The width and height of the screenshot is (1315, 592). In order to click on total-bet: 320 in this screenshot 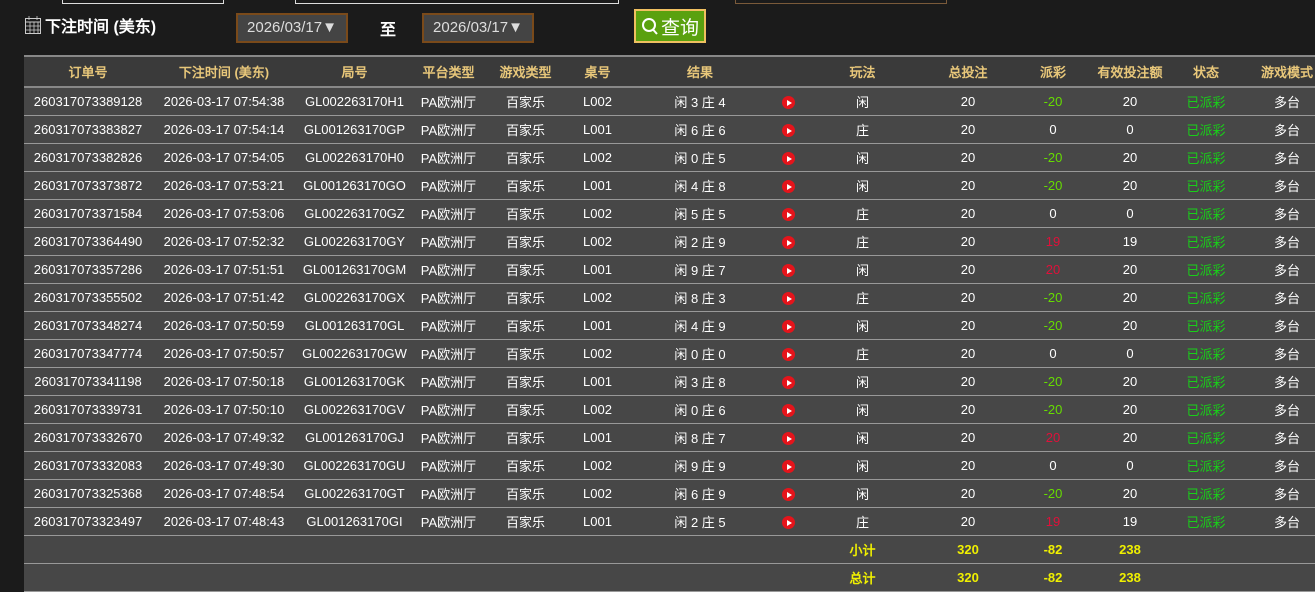, I will do `click(968, 577)`.